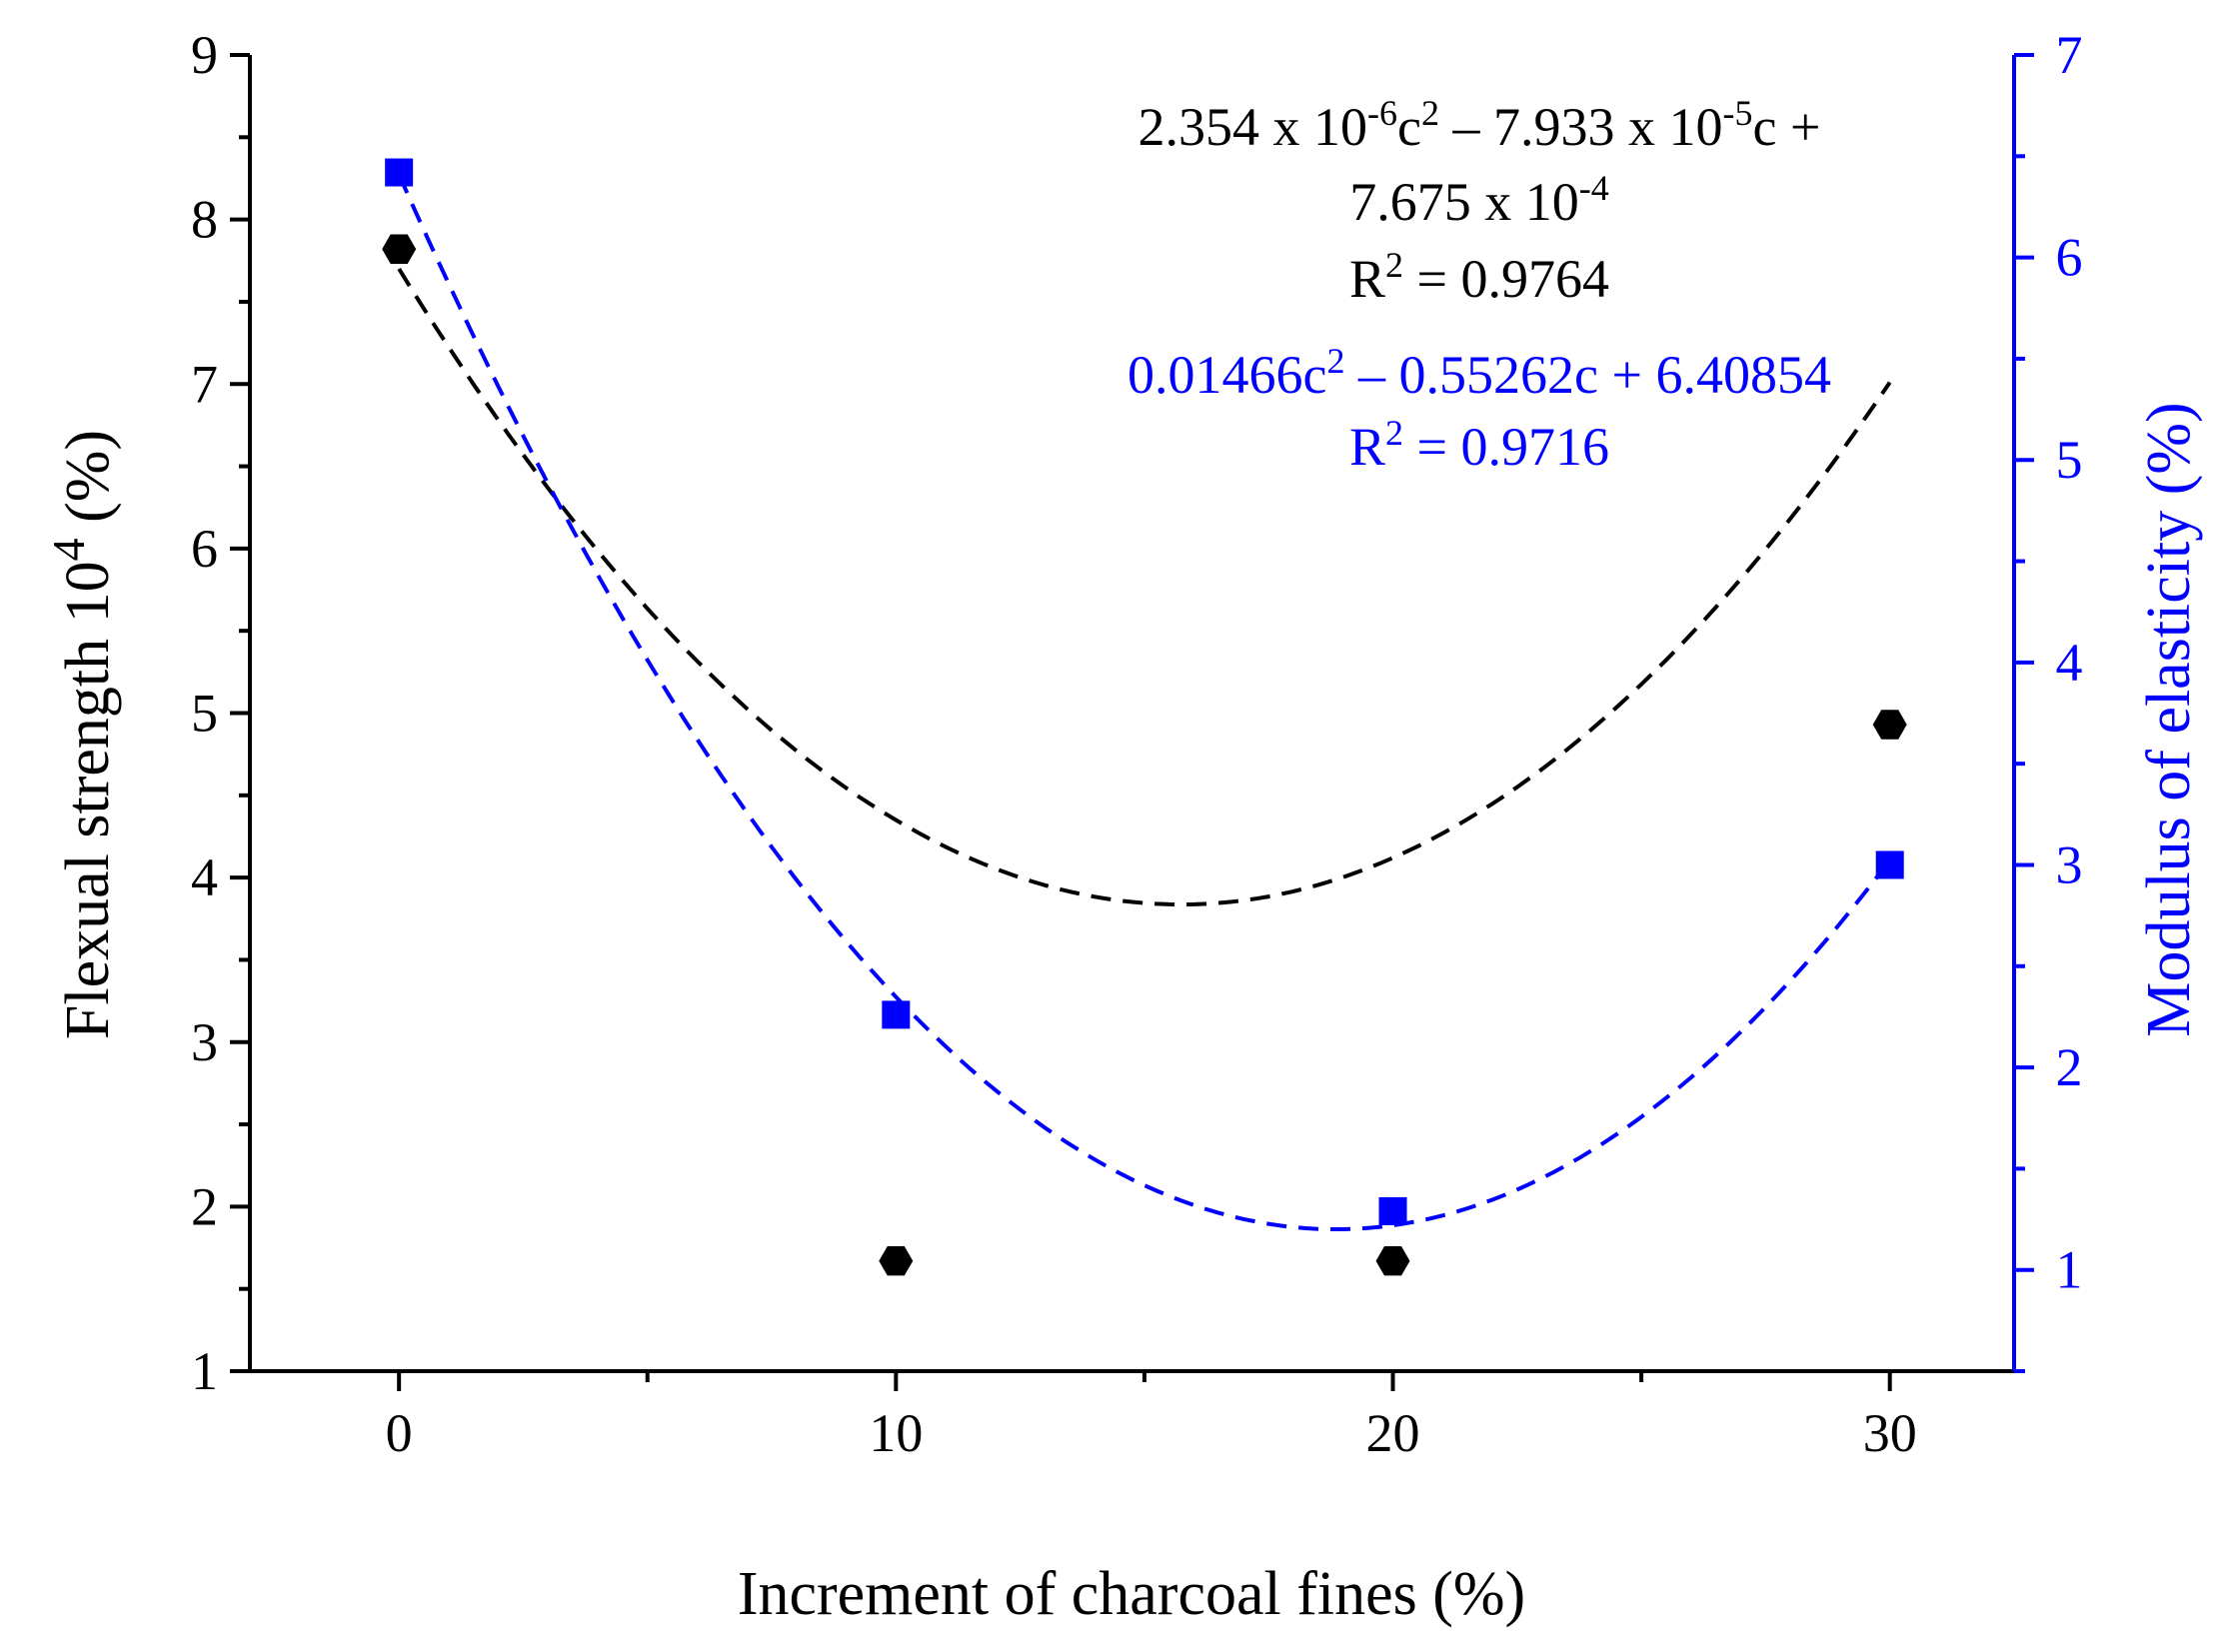  I want to click on y-axis-left-title-unit: (%), so click(88, 484).